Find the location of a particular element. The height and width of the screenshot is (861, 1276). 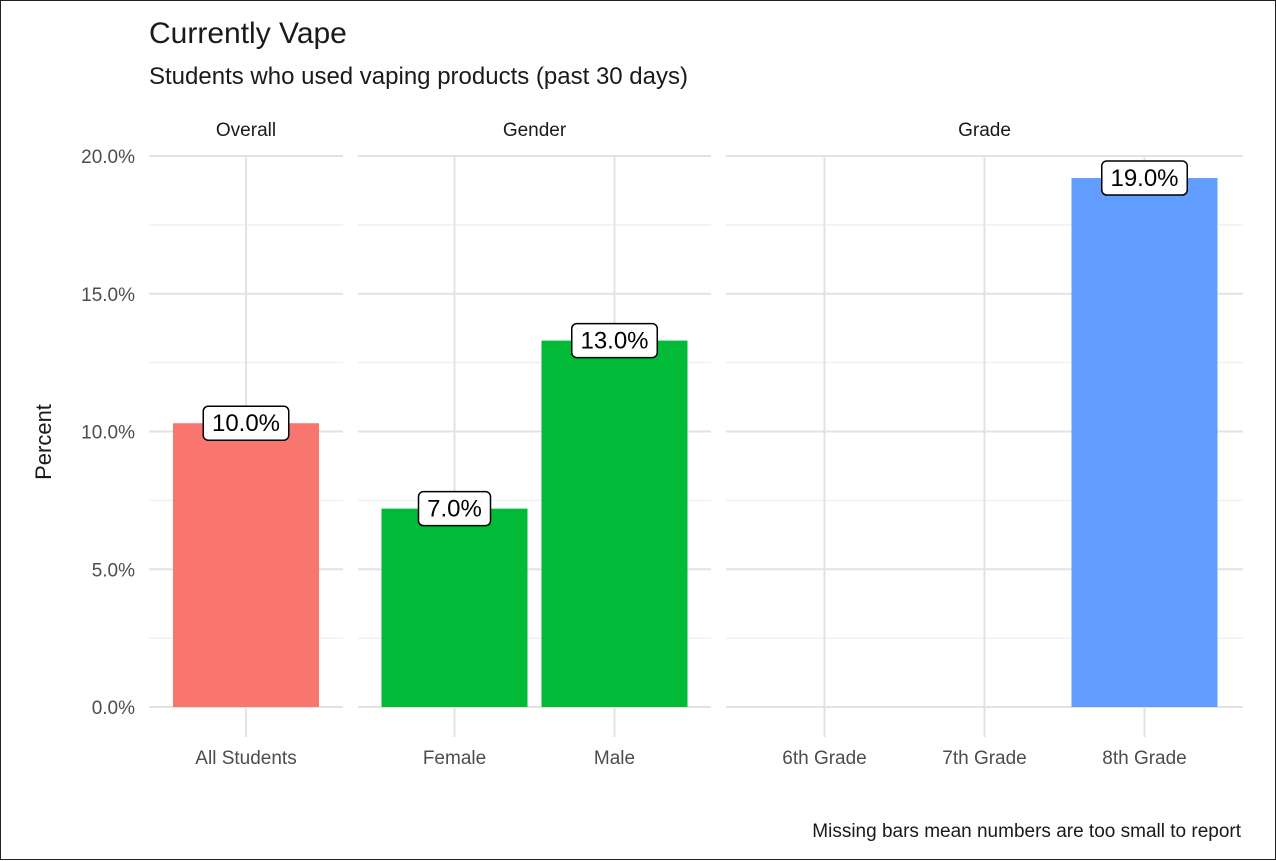

y-axis-ticks: 0.0% 5.0% 10.0% 15.0% 20.0% is located at coordinates (108, 433).